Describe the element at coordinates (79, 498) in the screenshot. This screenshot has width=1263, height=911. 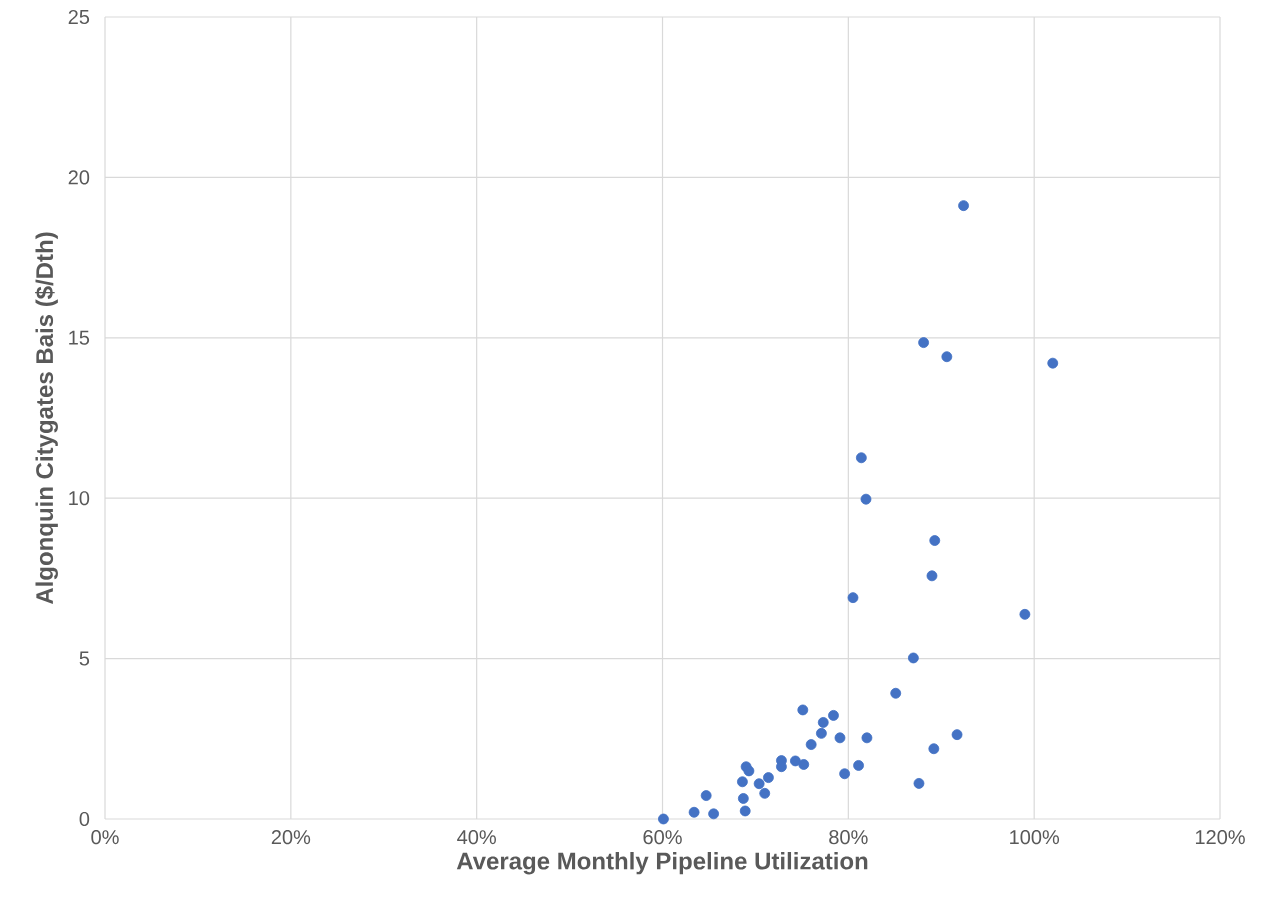
I see `y-tick-label: 10` at that location.